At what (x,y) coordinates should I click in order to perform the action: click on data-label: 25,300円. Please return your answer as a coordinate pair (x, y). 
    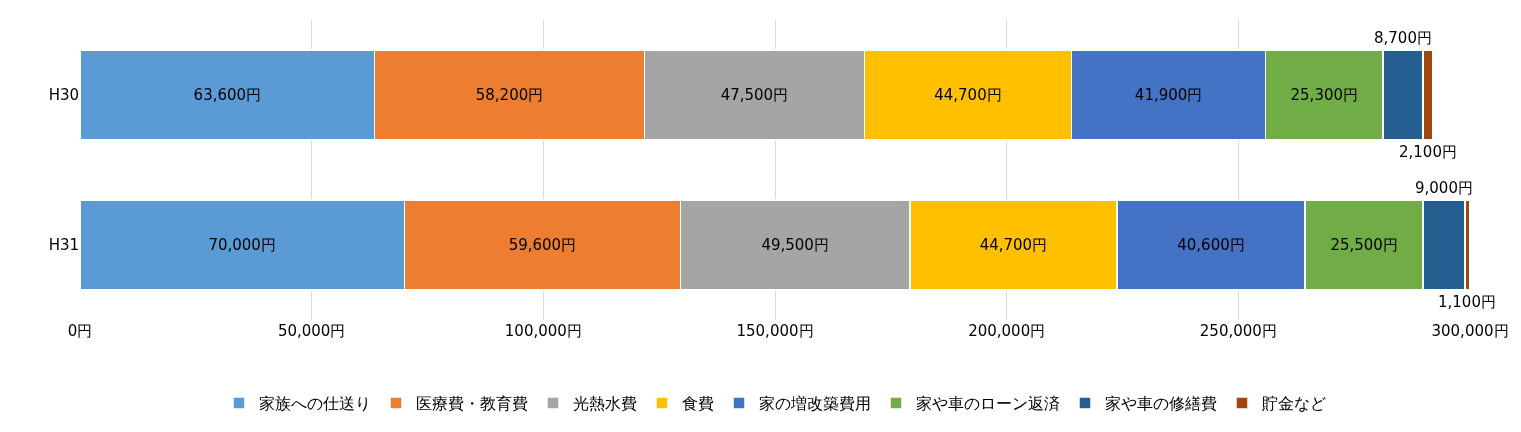
    Looking at the image, I should click on (1324, 95).